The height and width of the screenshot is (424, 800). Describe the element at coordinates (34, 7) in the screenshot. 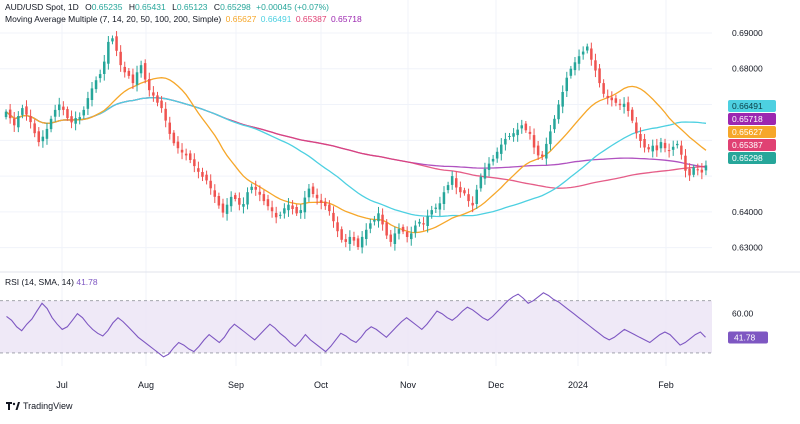

I see `symbol-name: AUD/USD Spot` at that location.